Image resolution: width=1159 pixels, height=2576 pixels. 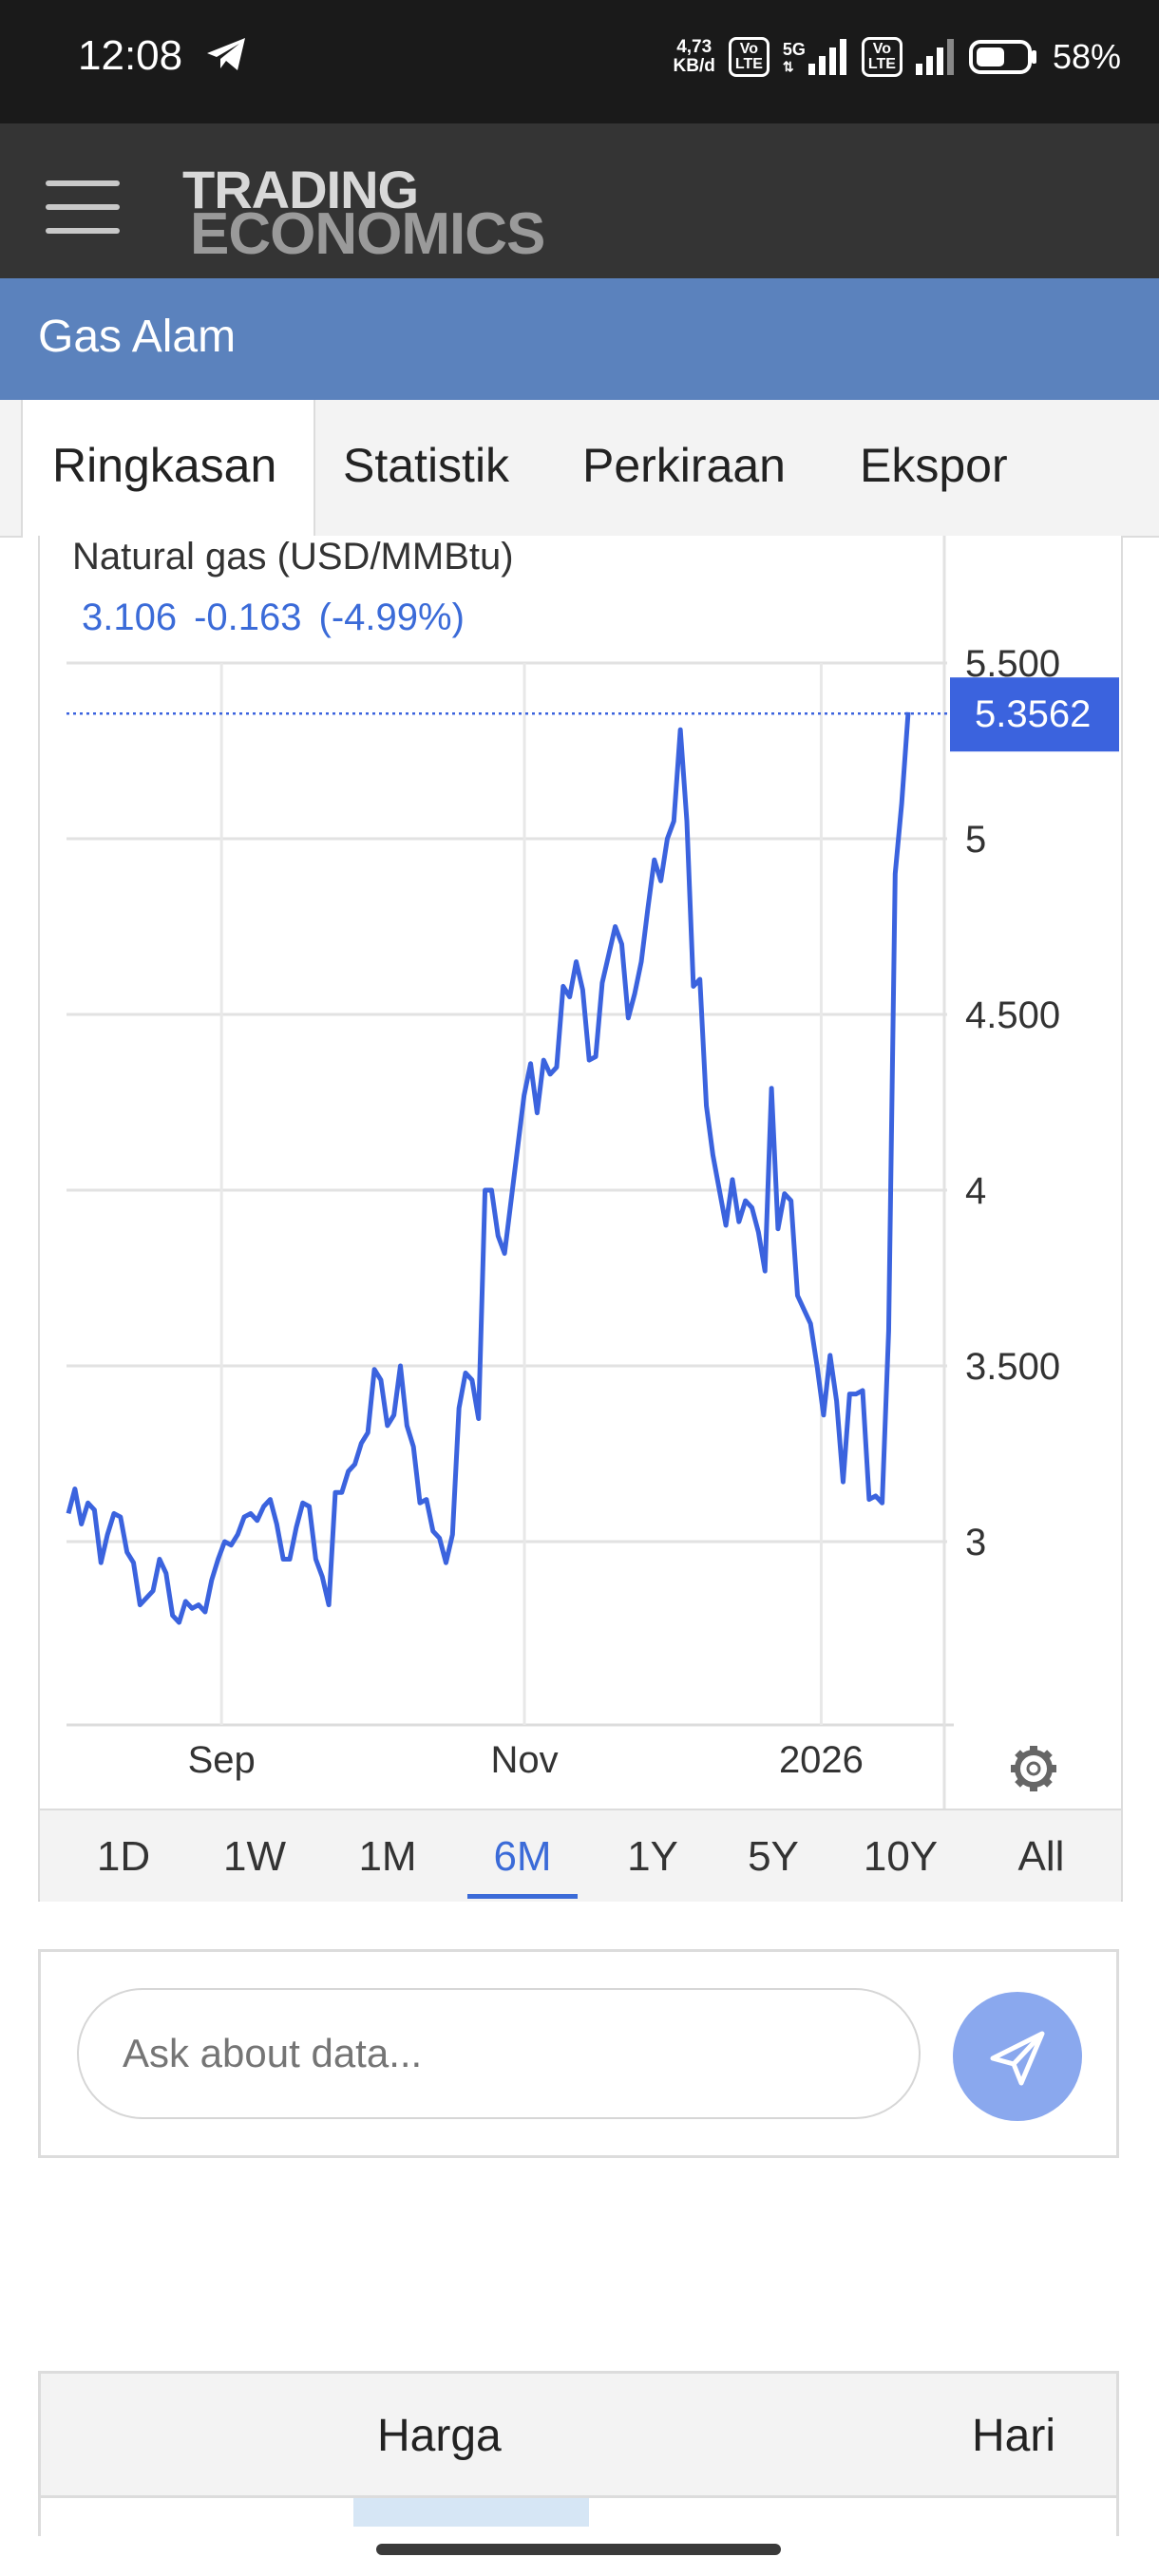 I want to click on hamburger-menu-icon, so click(x=83, y=207).